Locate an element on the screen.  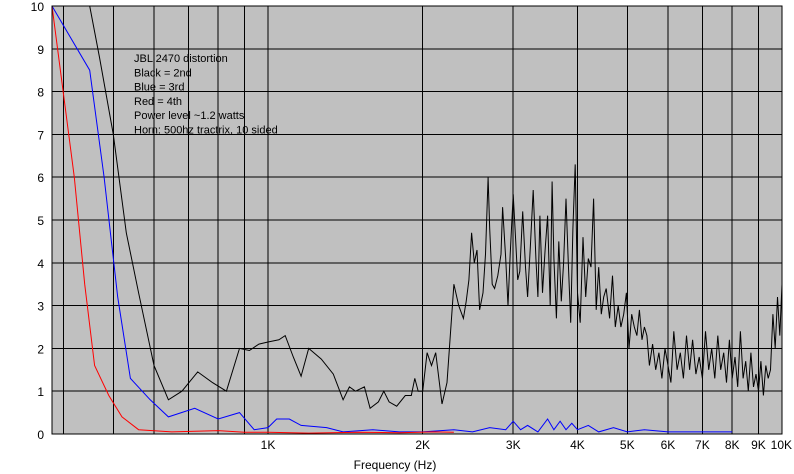
x-tick-labels: 1K 2K 3K 4K 5K 6K 7K 8K 9K 10K is located at coordinates (526, 445).